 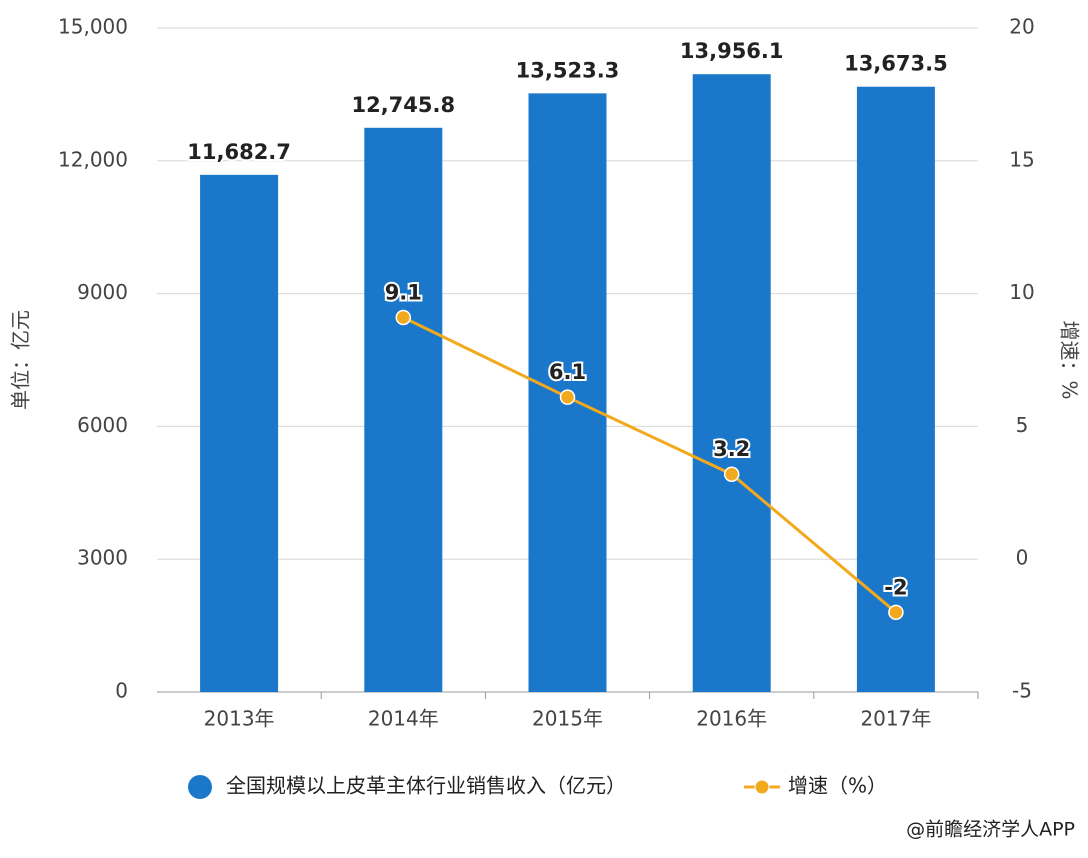 What do you see at coordinates (1022, 558) in the screenshot?
I see `y2-tick-label: 0` at bounding box center [1022, 558].